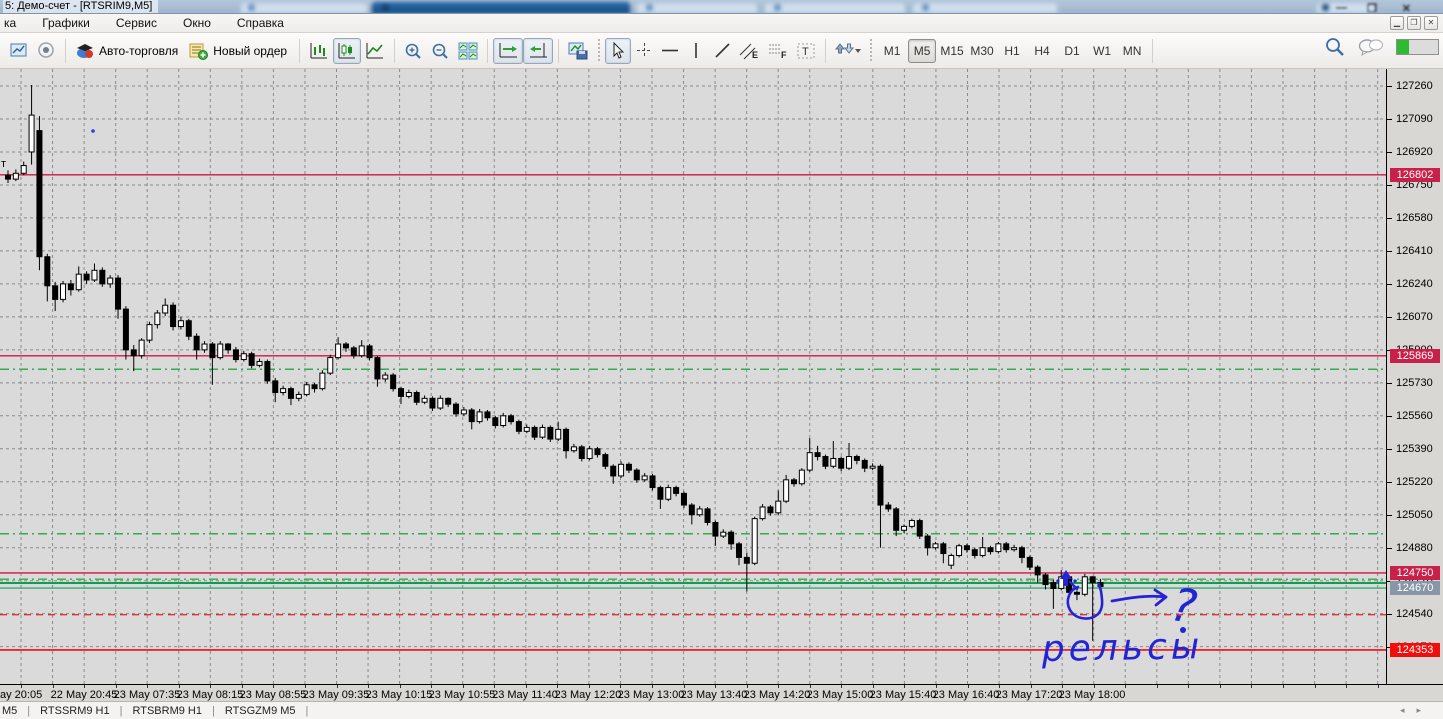 This screenshot has height=719, width=1443. Describe the element at coordinates (806, 51) in the screenshot. I see `text-label-button: T` at that location.